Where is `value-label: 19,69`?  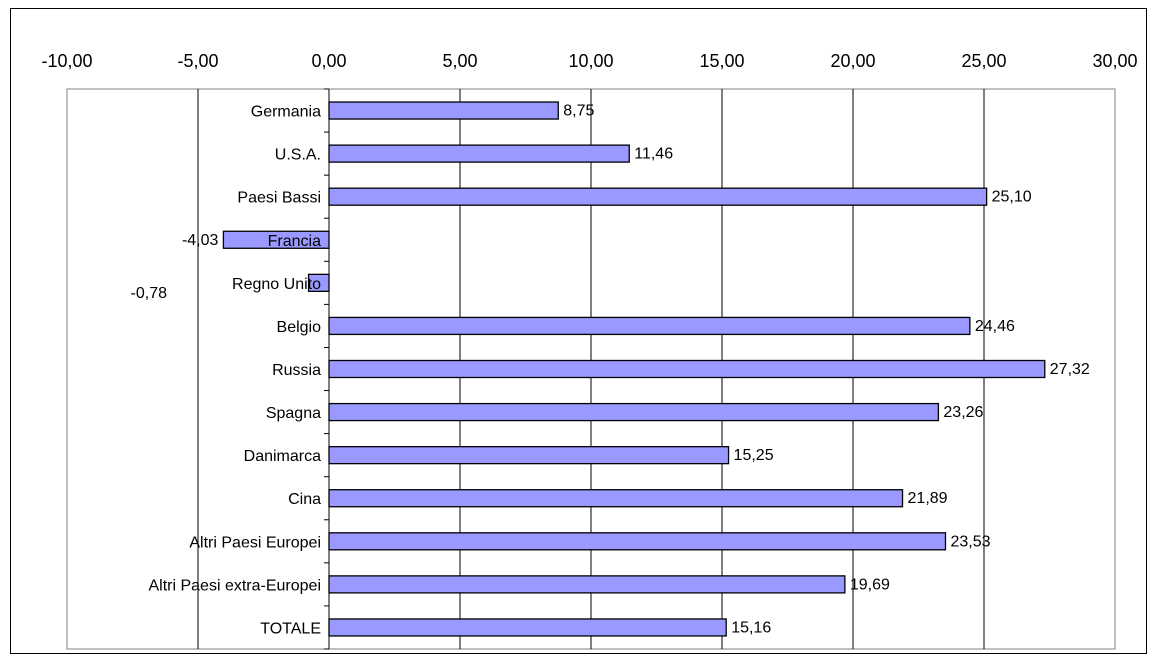 value-label: 19,69 is located at coordinates (870, 584).